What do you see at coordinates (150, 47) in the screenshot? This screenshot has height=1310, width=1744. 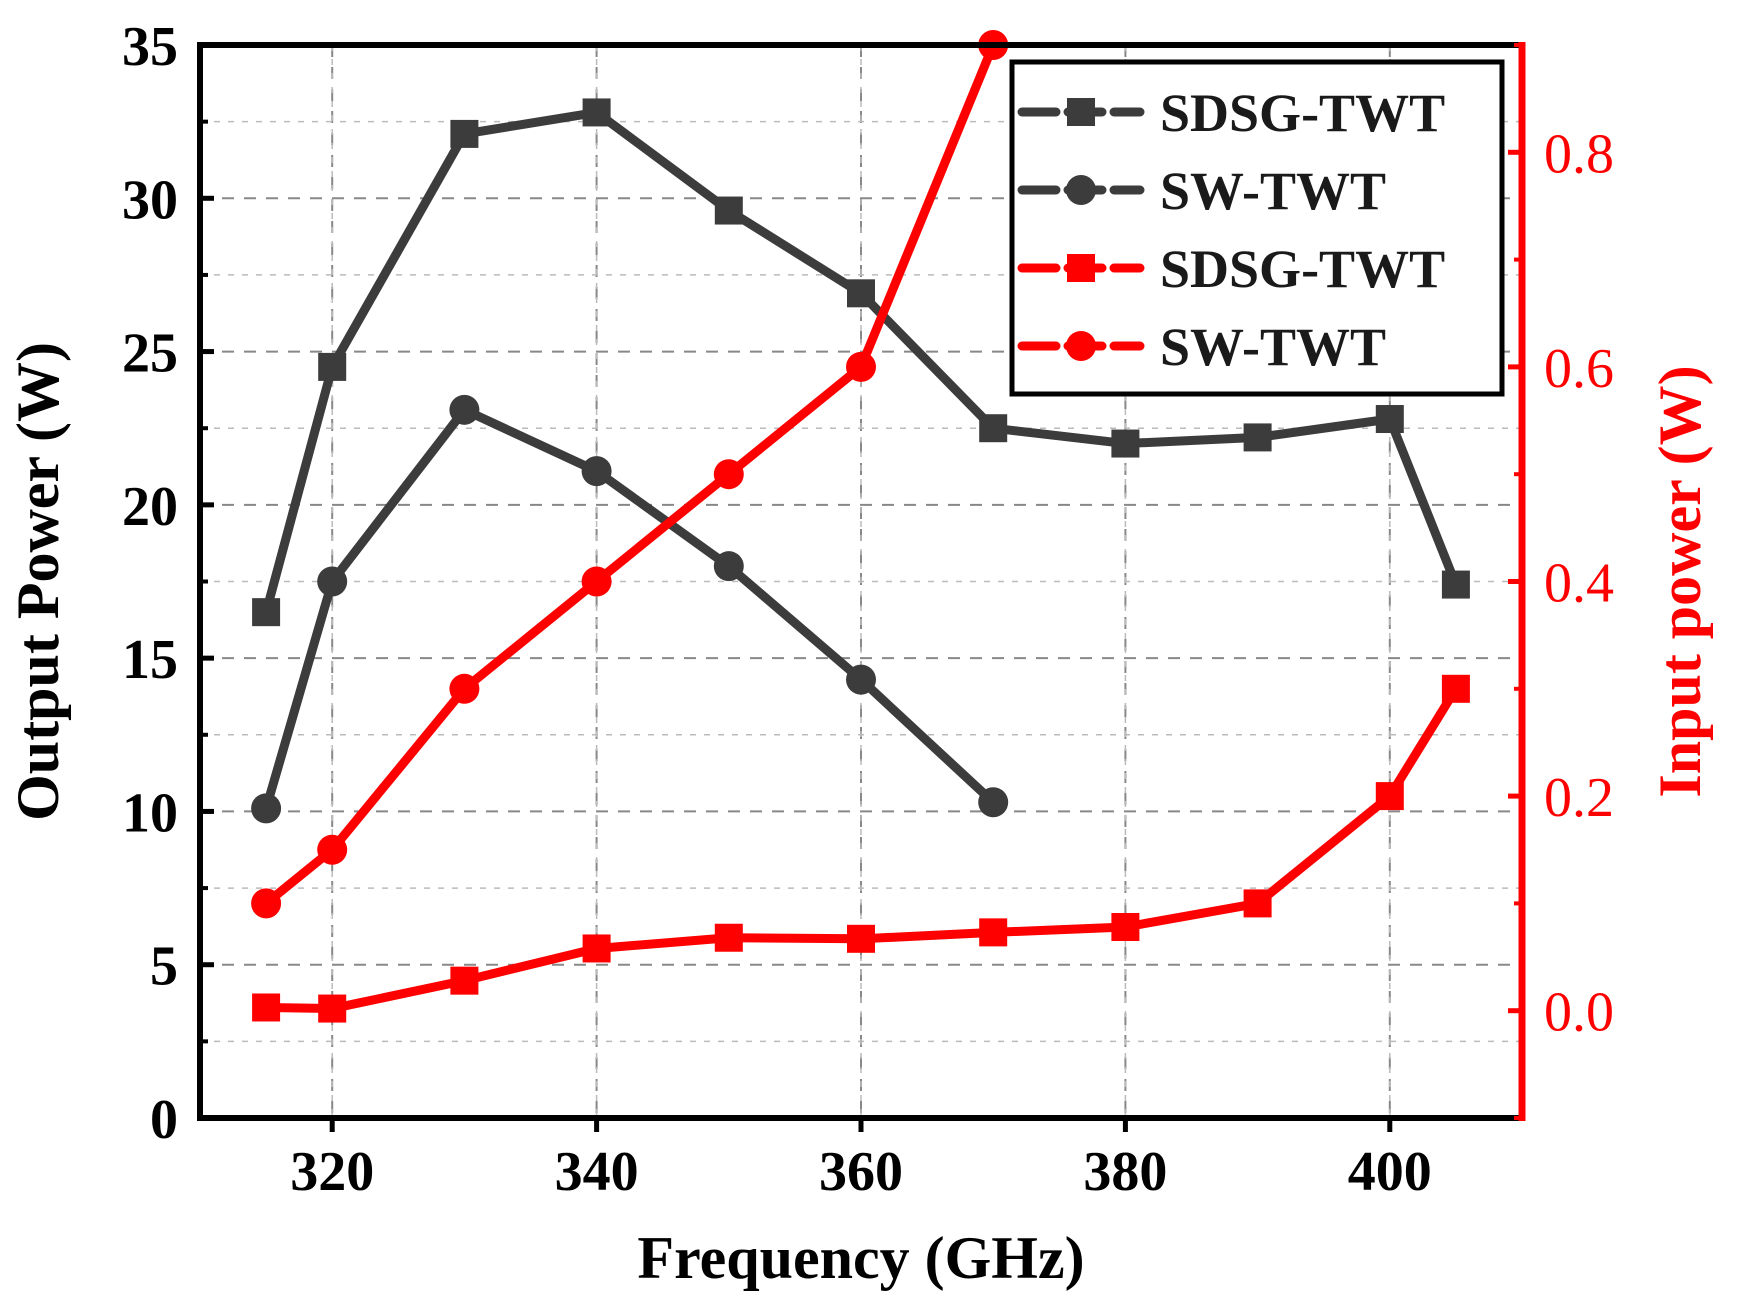 I see `y-tick-label: 35` at bounding box center [150, 47].